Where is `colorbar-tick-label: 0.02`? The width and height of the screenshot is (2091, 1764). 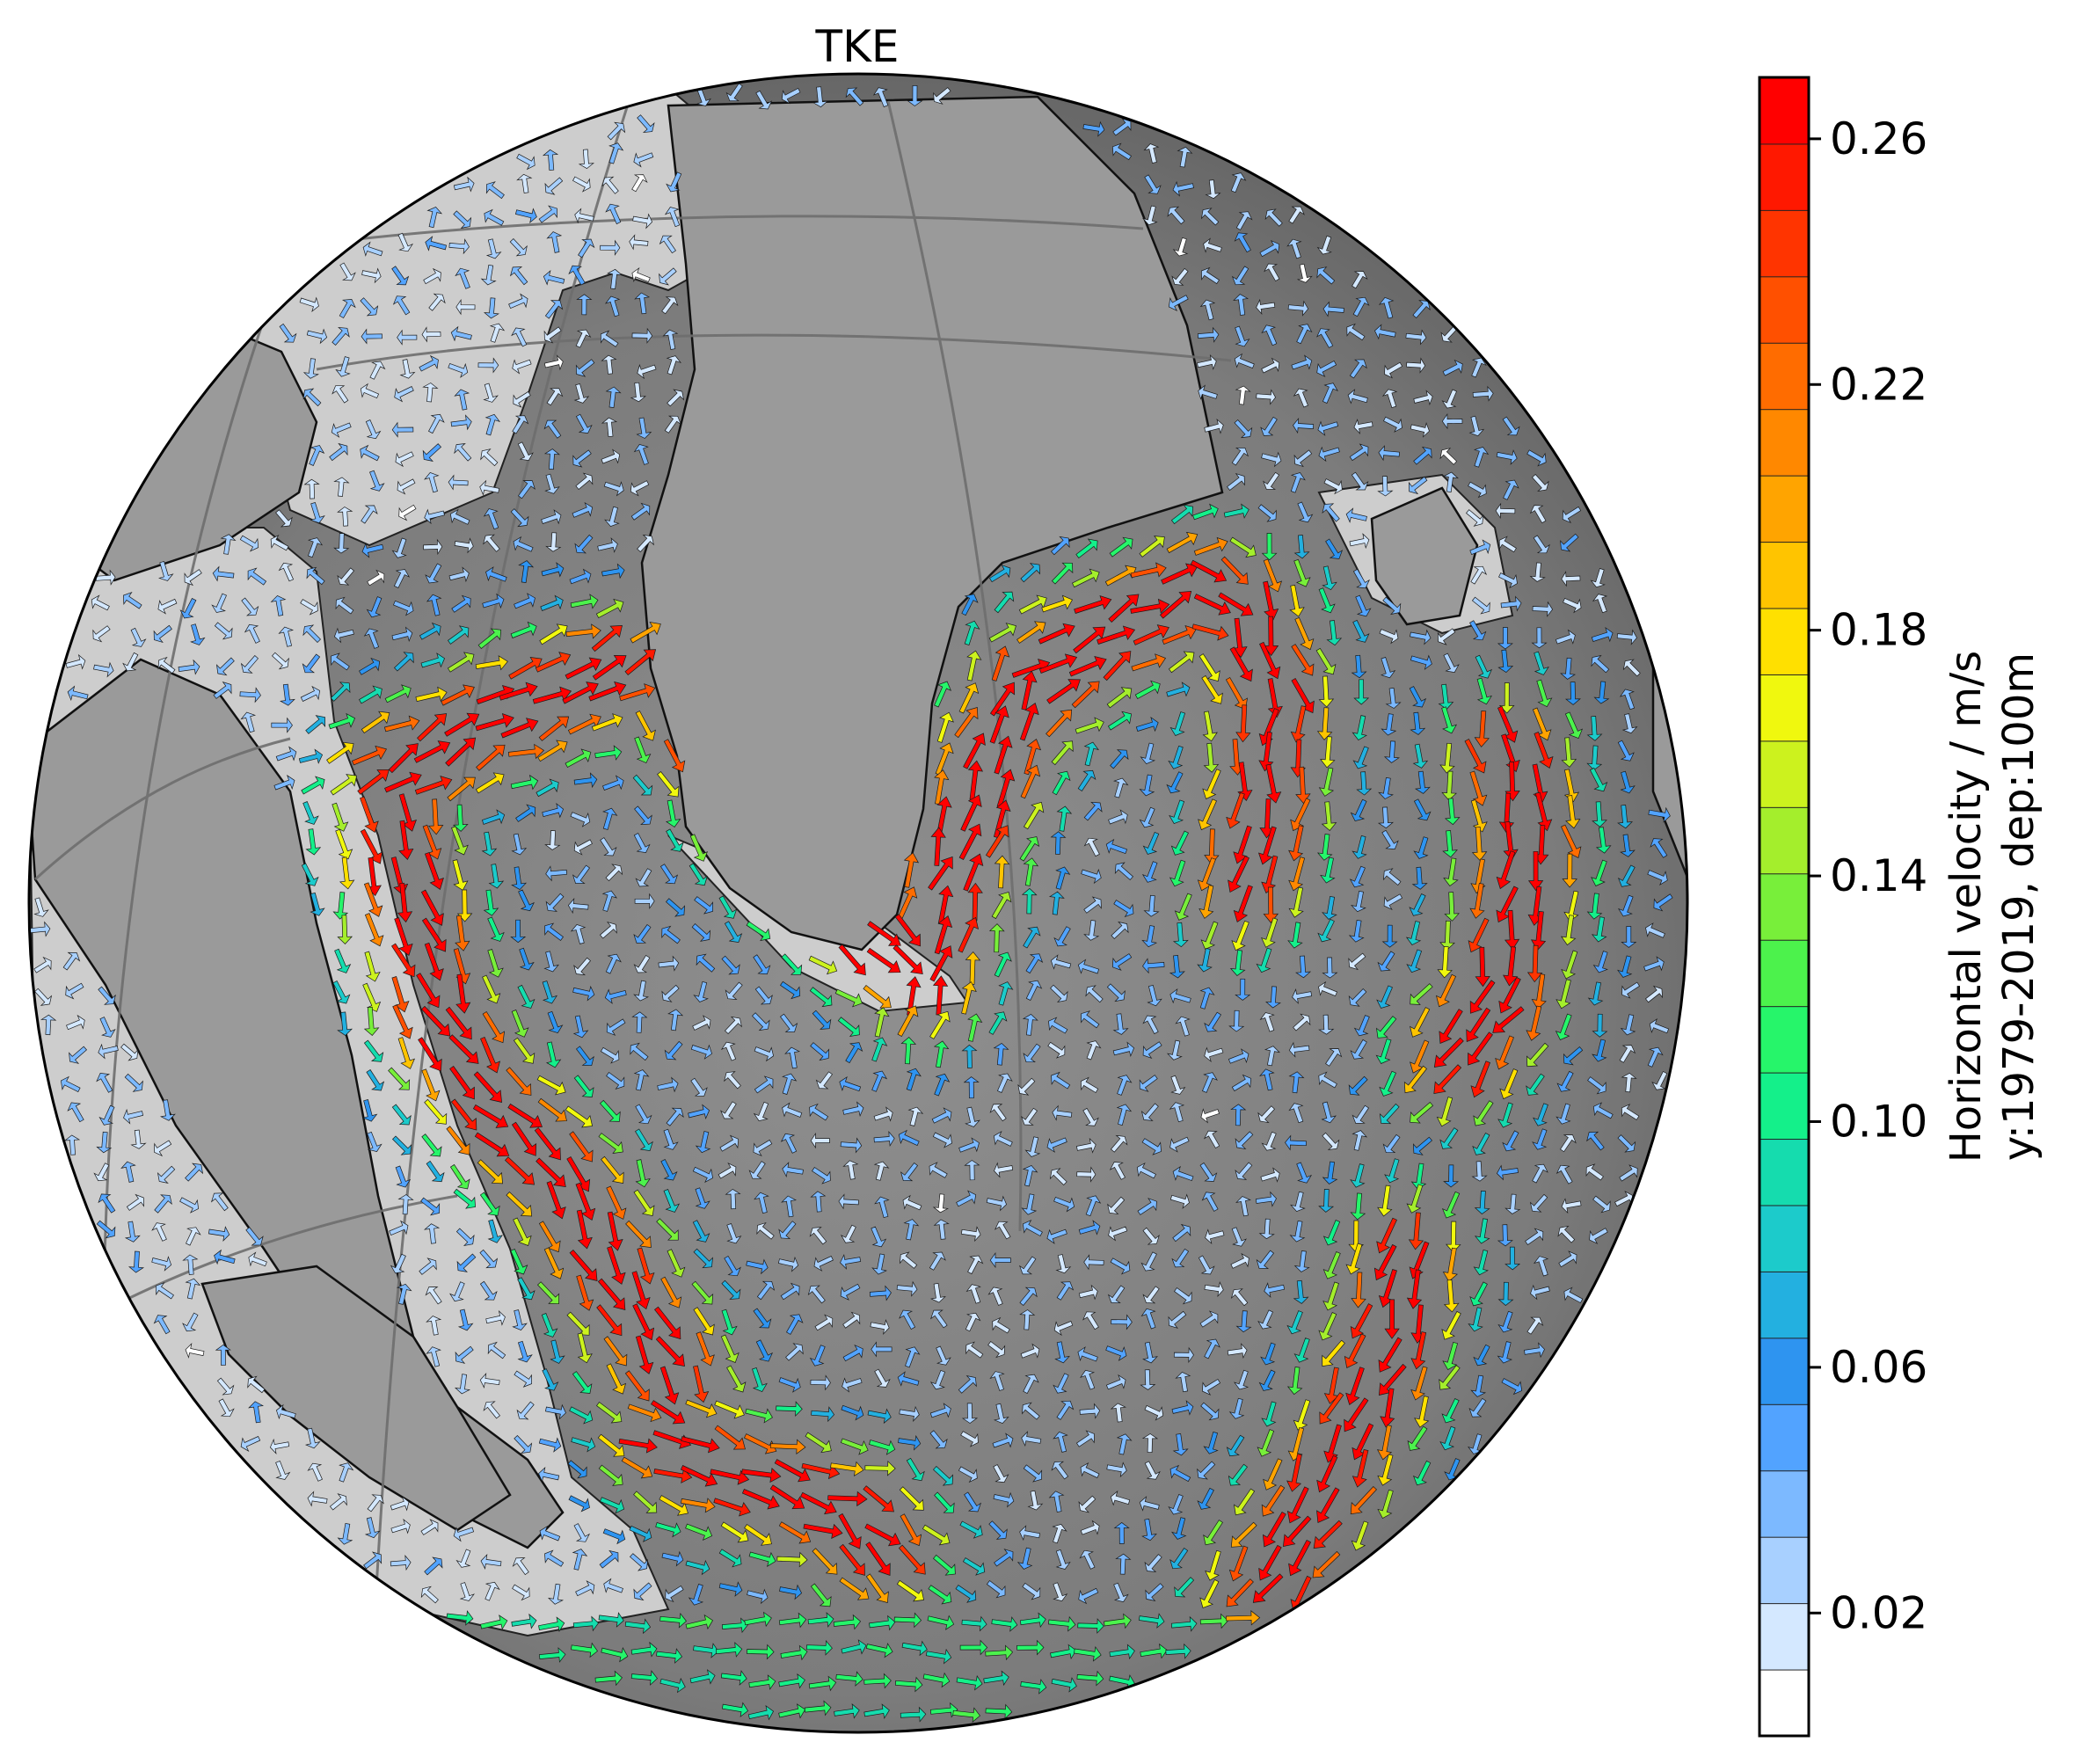 colorbar-tick-label: 0.02 is located at coordinates (1878, 1612).